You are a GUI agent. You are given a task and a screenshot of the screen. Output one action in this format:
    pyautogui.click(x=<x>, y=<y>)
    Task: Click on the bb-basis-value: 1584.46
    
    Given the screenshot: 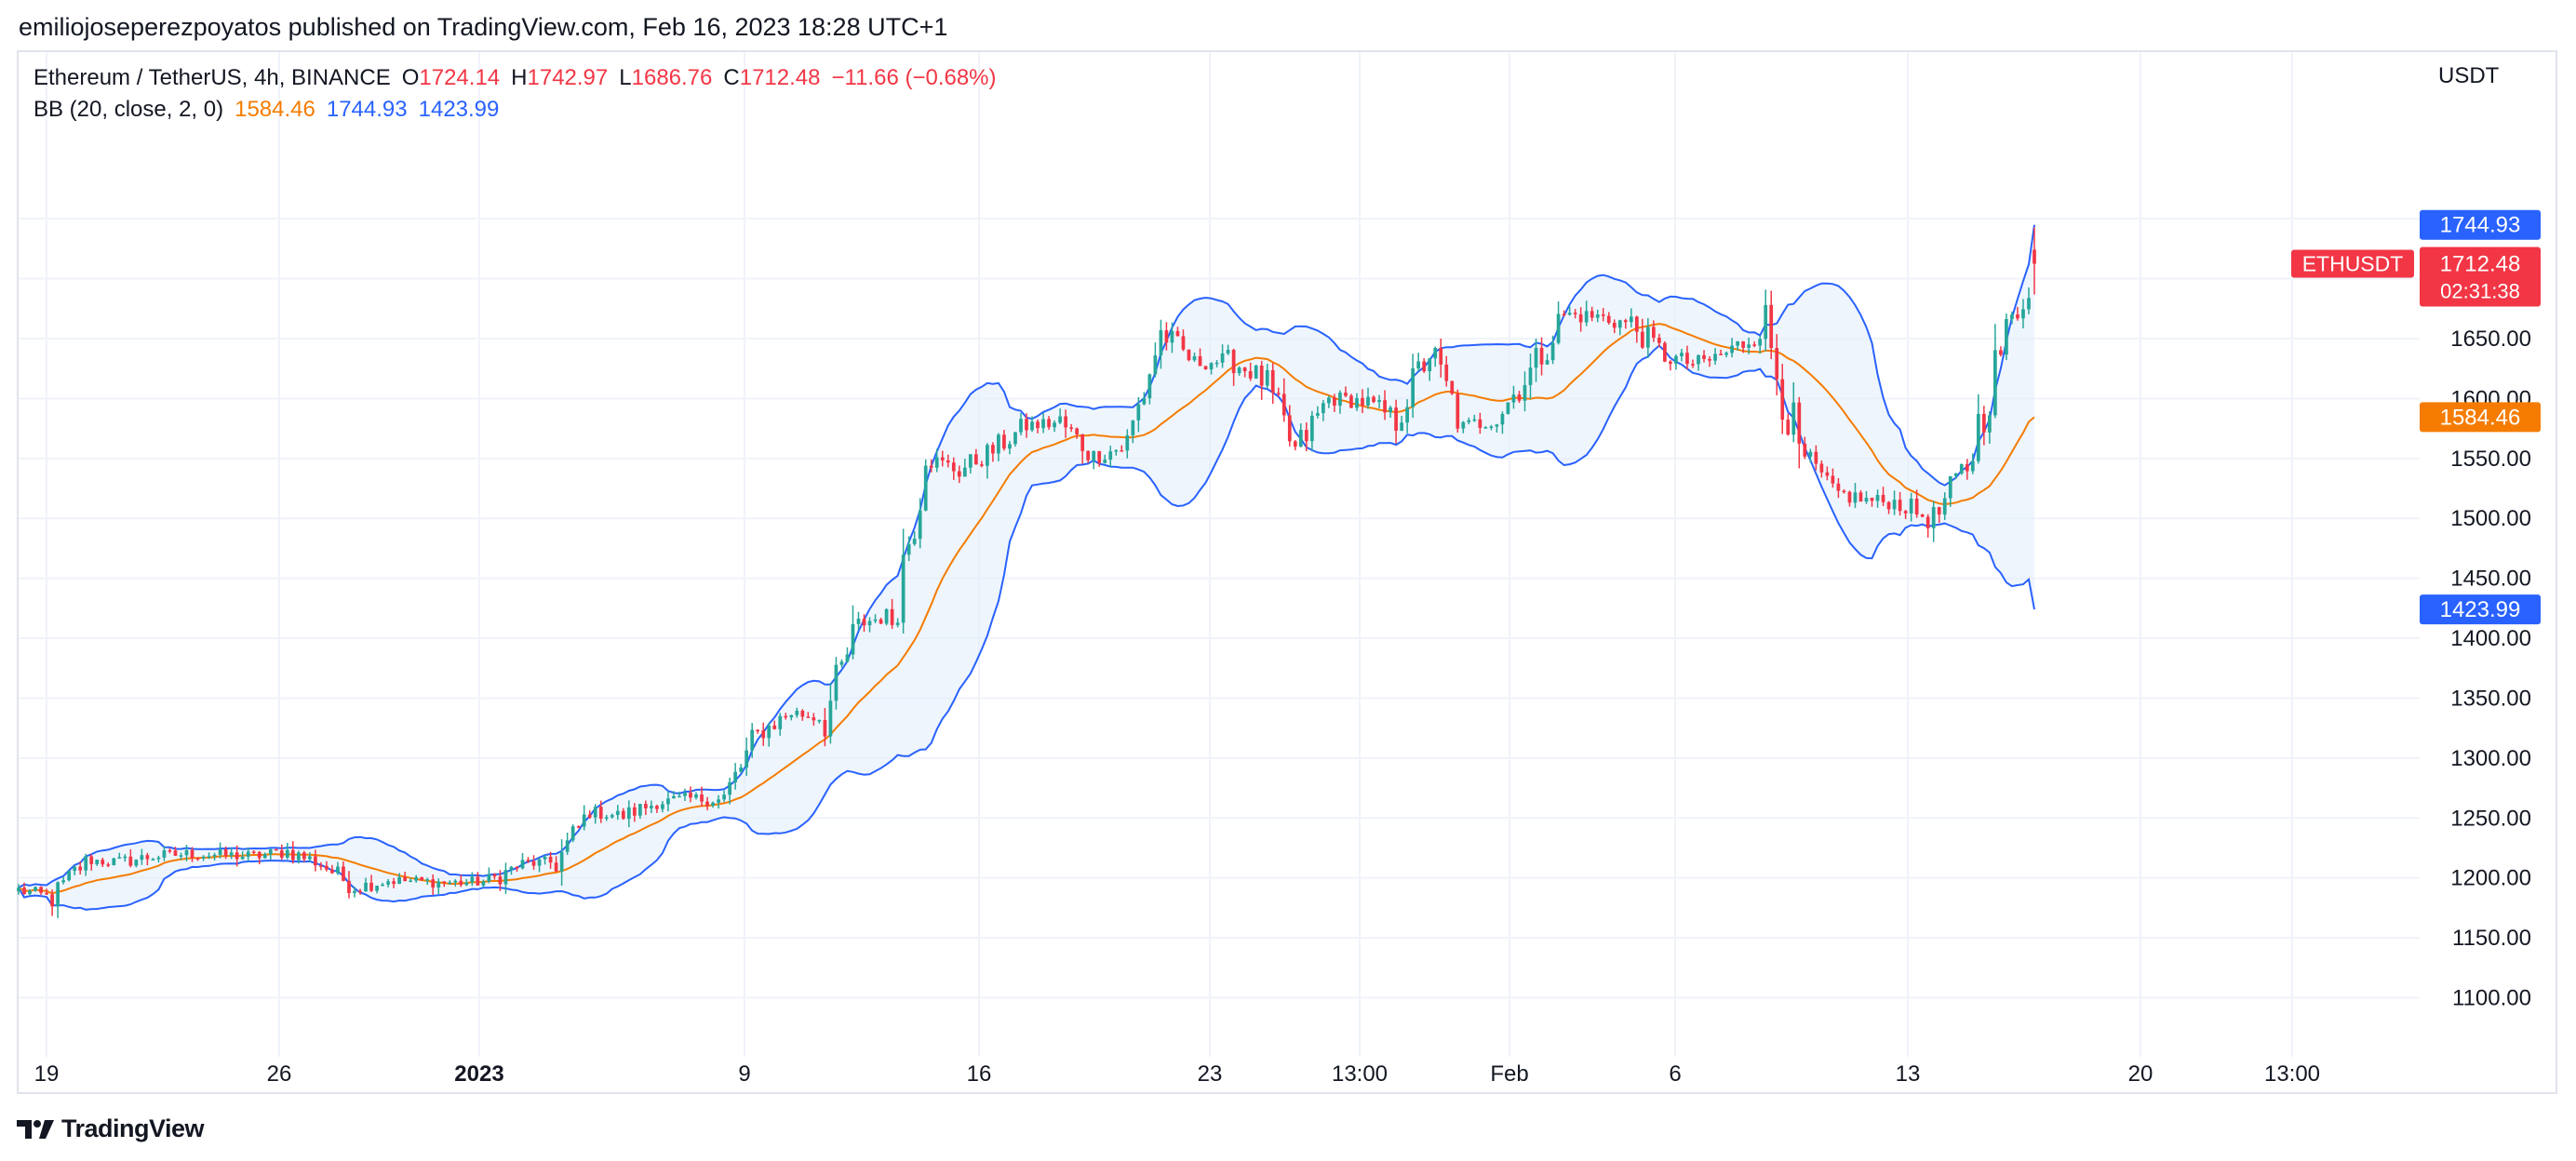 What is the action you would take?
    pyautogui.click(x=275, y=110)
    